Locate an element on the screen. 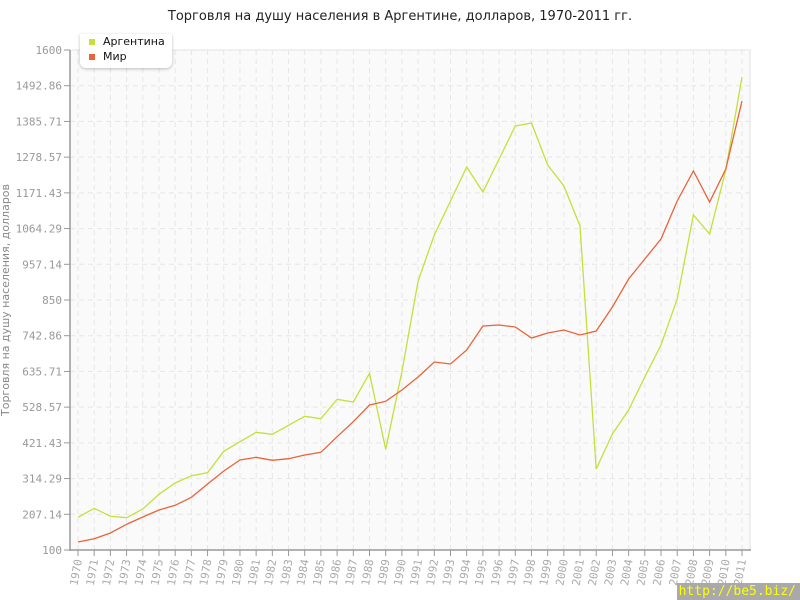 This screenshot has height=600, width=800. legend-item-argentina: Аргентина is located at coordinates (126, 41).